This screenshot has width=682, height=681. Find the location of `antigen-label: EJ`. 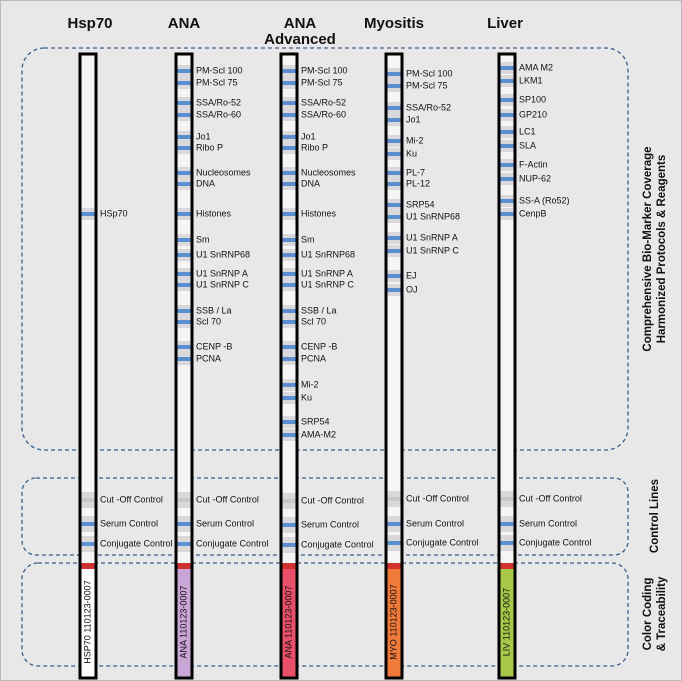

antigen-label: EJ is located at coordinates (411, 275).